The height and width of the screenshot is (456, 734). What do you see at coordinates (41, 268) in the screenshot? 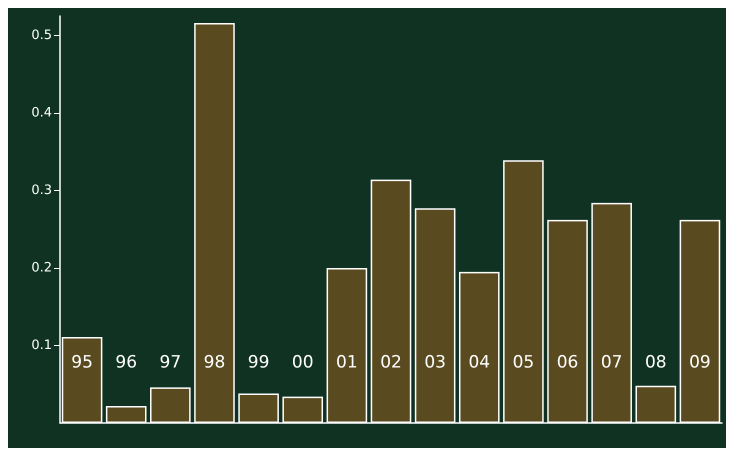
I see `y-tick-label: 0.2` at bounding box center [41, 268].